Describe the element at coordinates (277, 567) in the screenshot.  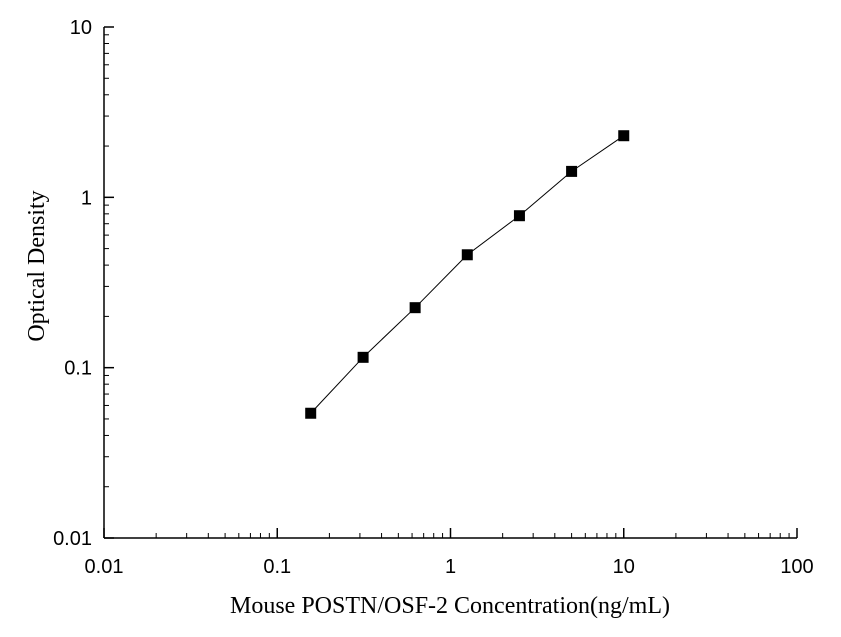
I see `x-tick-label: 0.1` at that location.